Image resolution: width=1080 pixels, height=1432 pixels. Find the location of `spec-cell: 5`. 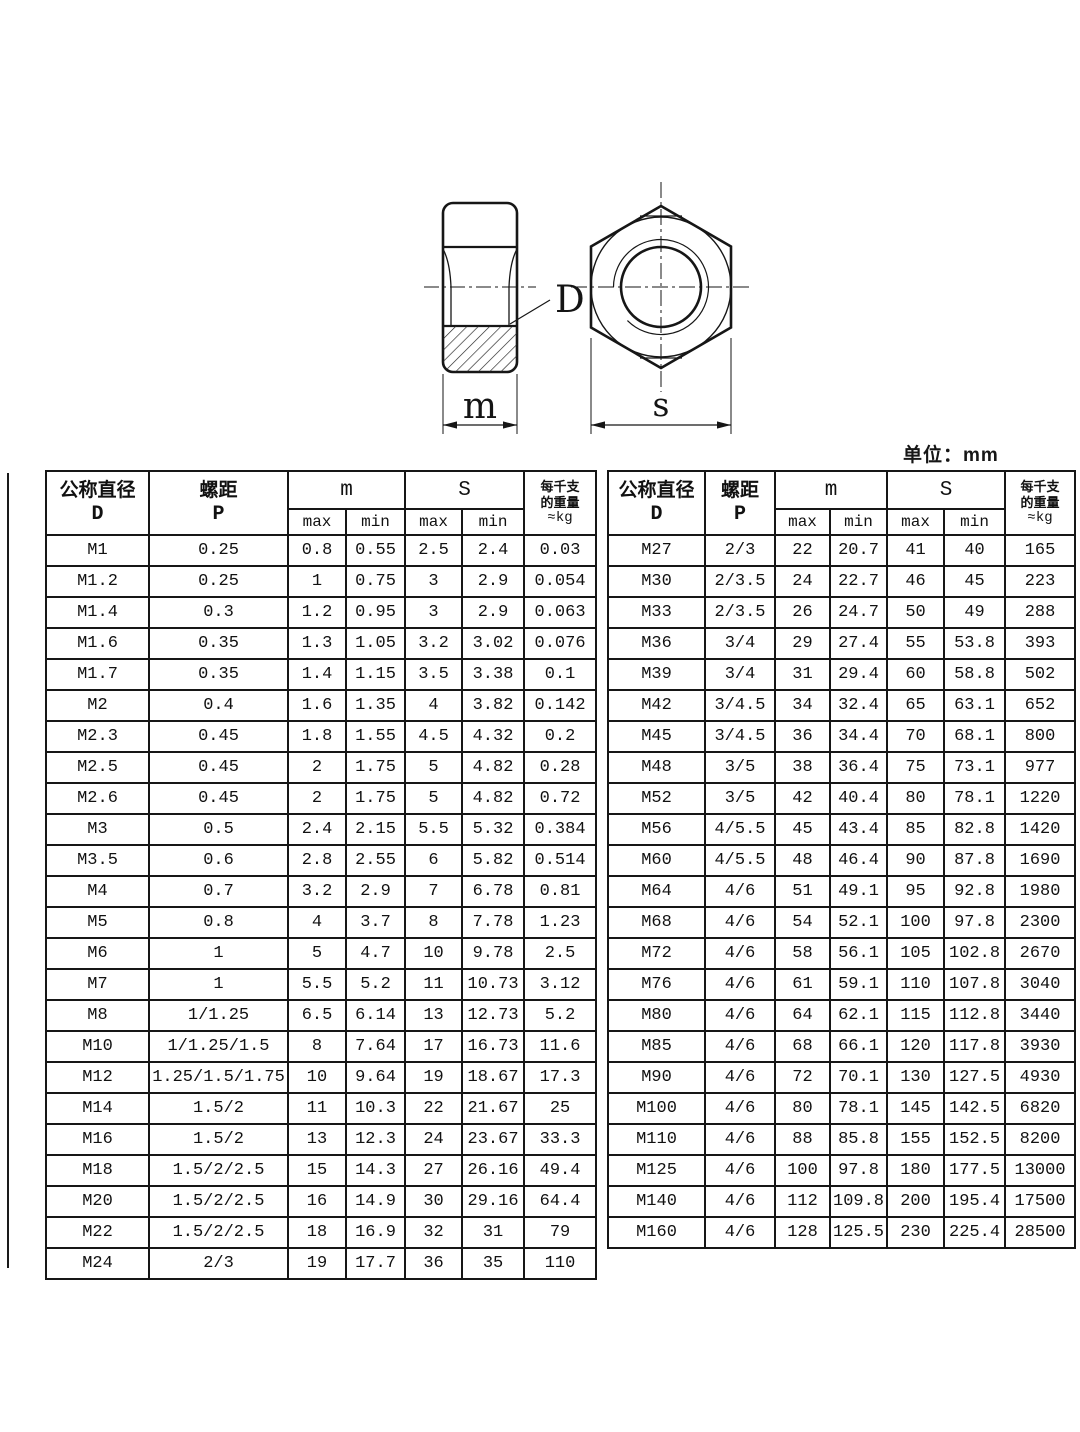

spec-cell: 5 is located at coordinates (317, 953).